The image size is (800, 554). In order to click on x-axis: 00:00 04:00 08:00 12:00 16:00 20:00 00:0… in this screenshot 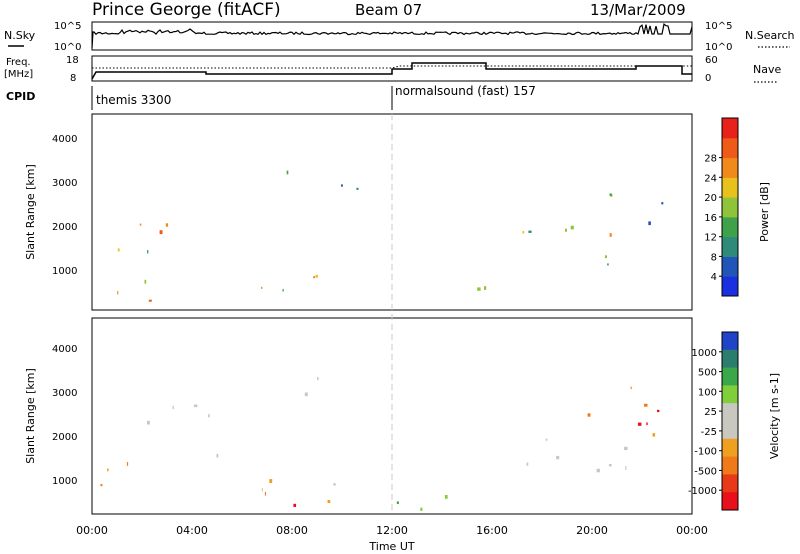, I will do `click(392, 538)`.